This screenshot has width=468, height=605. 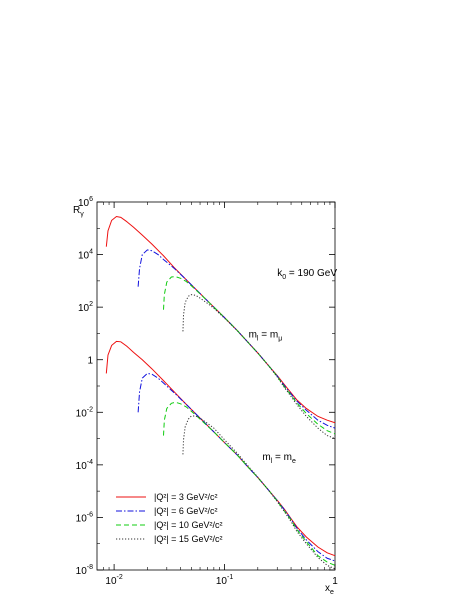 I want to click on annotations: k0 = 190 GeV ml = mμ ml = me, so click(x=293, y=366).